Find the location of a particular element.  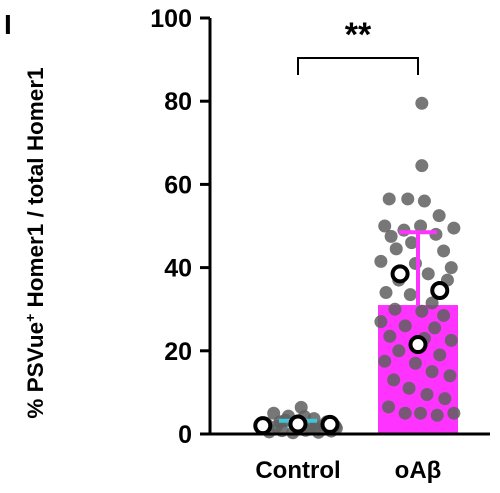

data-point-control is located at coordinates (301, 407).